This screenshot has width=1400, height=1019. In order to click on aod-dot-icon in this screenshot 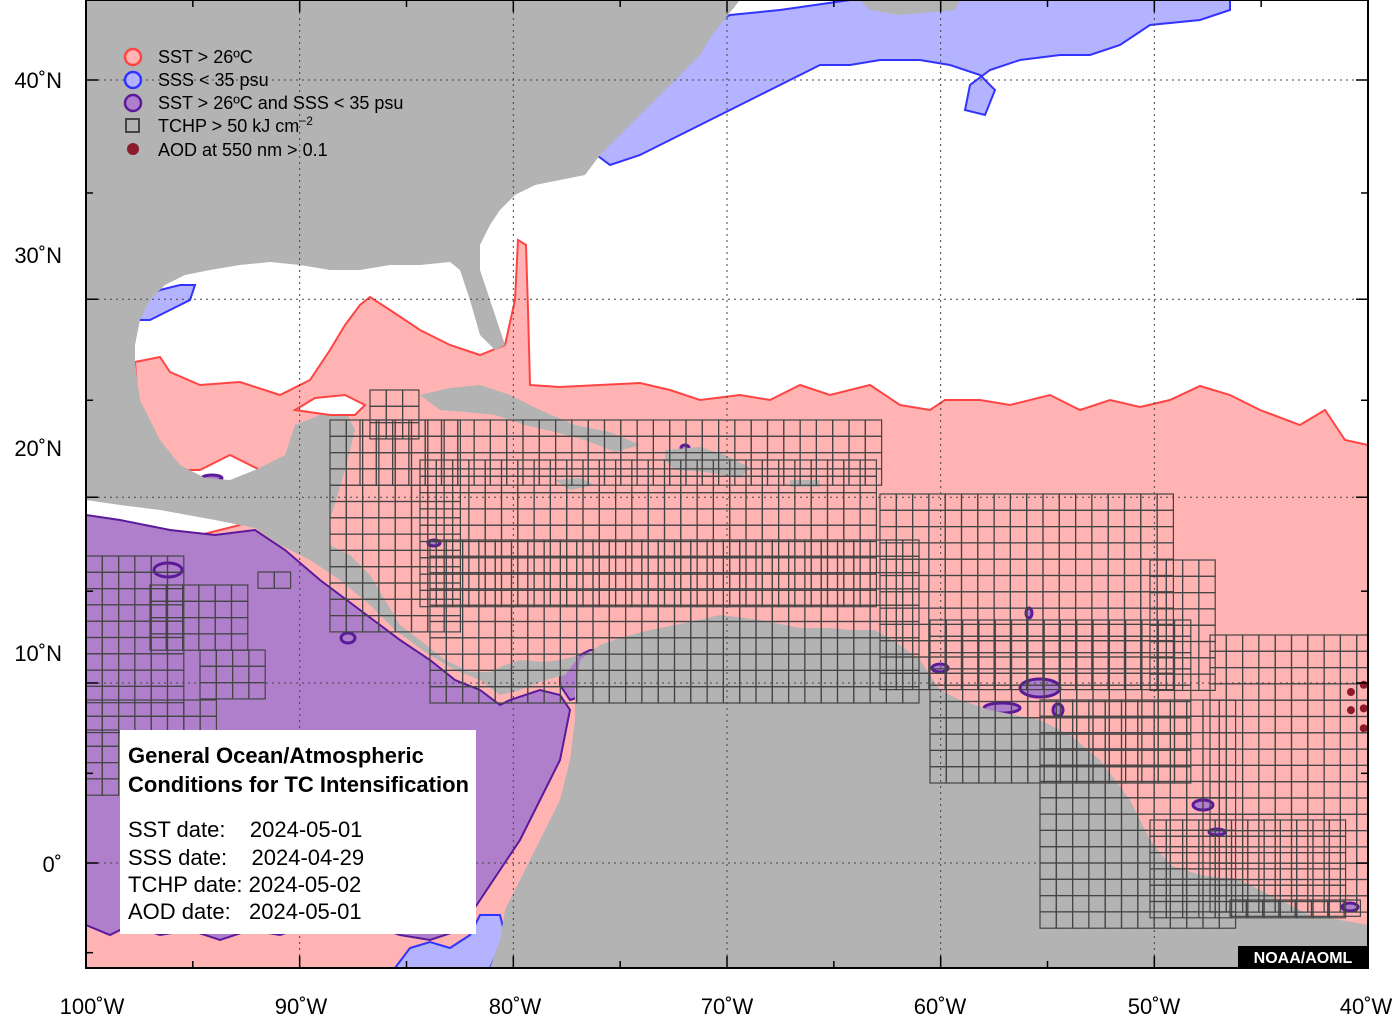, I will do `click(133, 149)`.